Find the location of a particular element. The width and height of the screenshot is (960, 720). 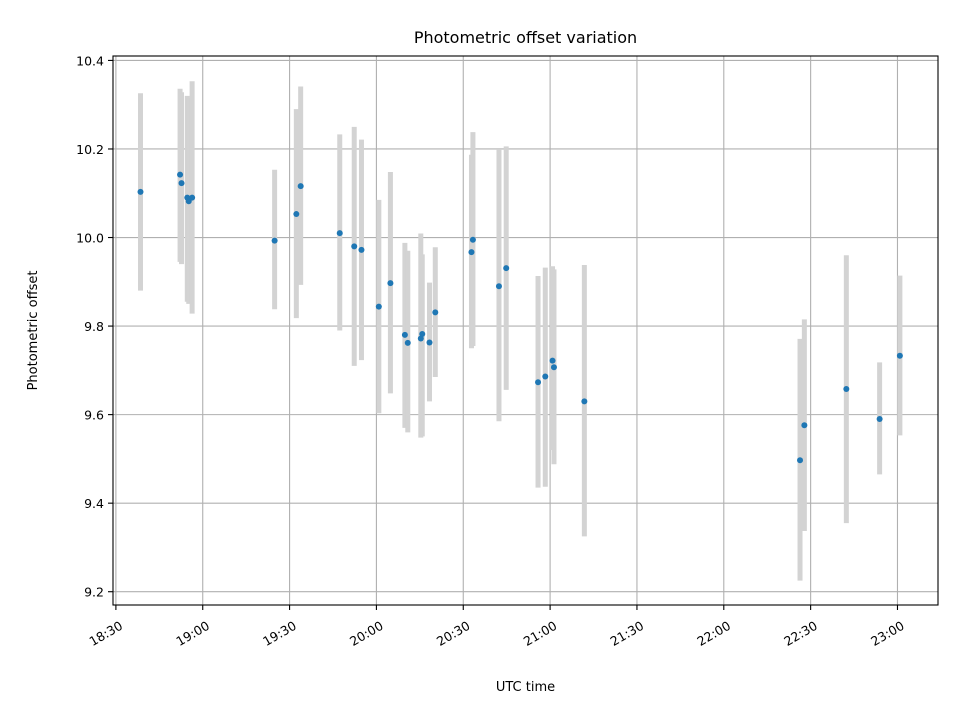

y-tick-label: 9.2 is located at coordinates (94, 592).